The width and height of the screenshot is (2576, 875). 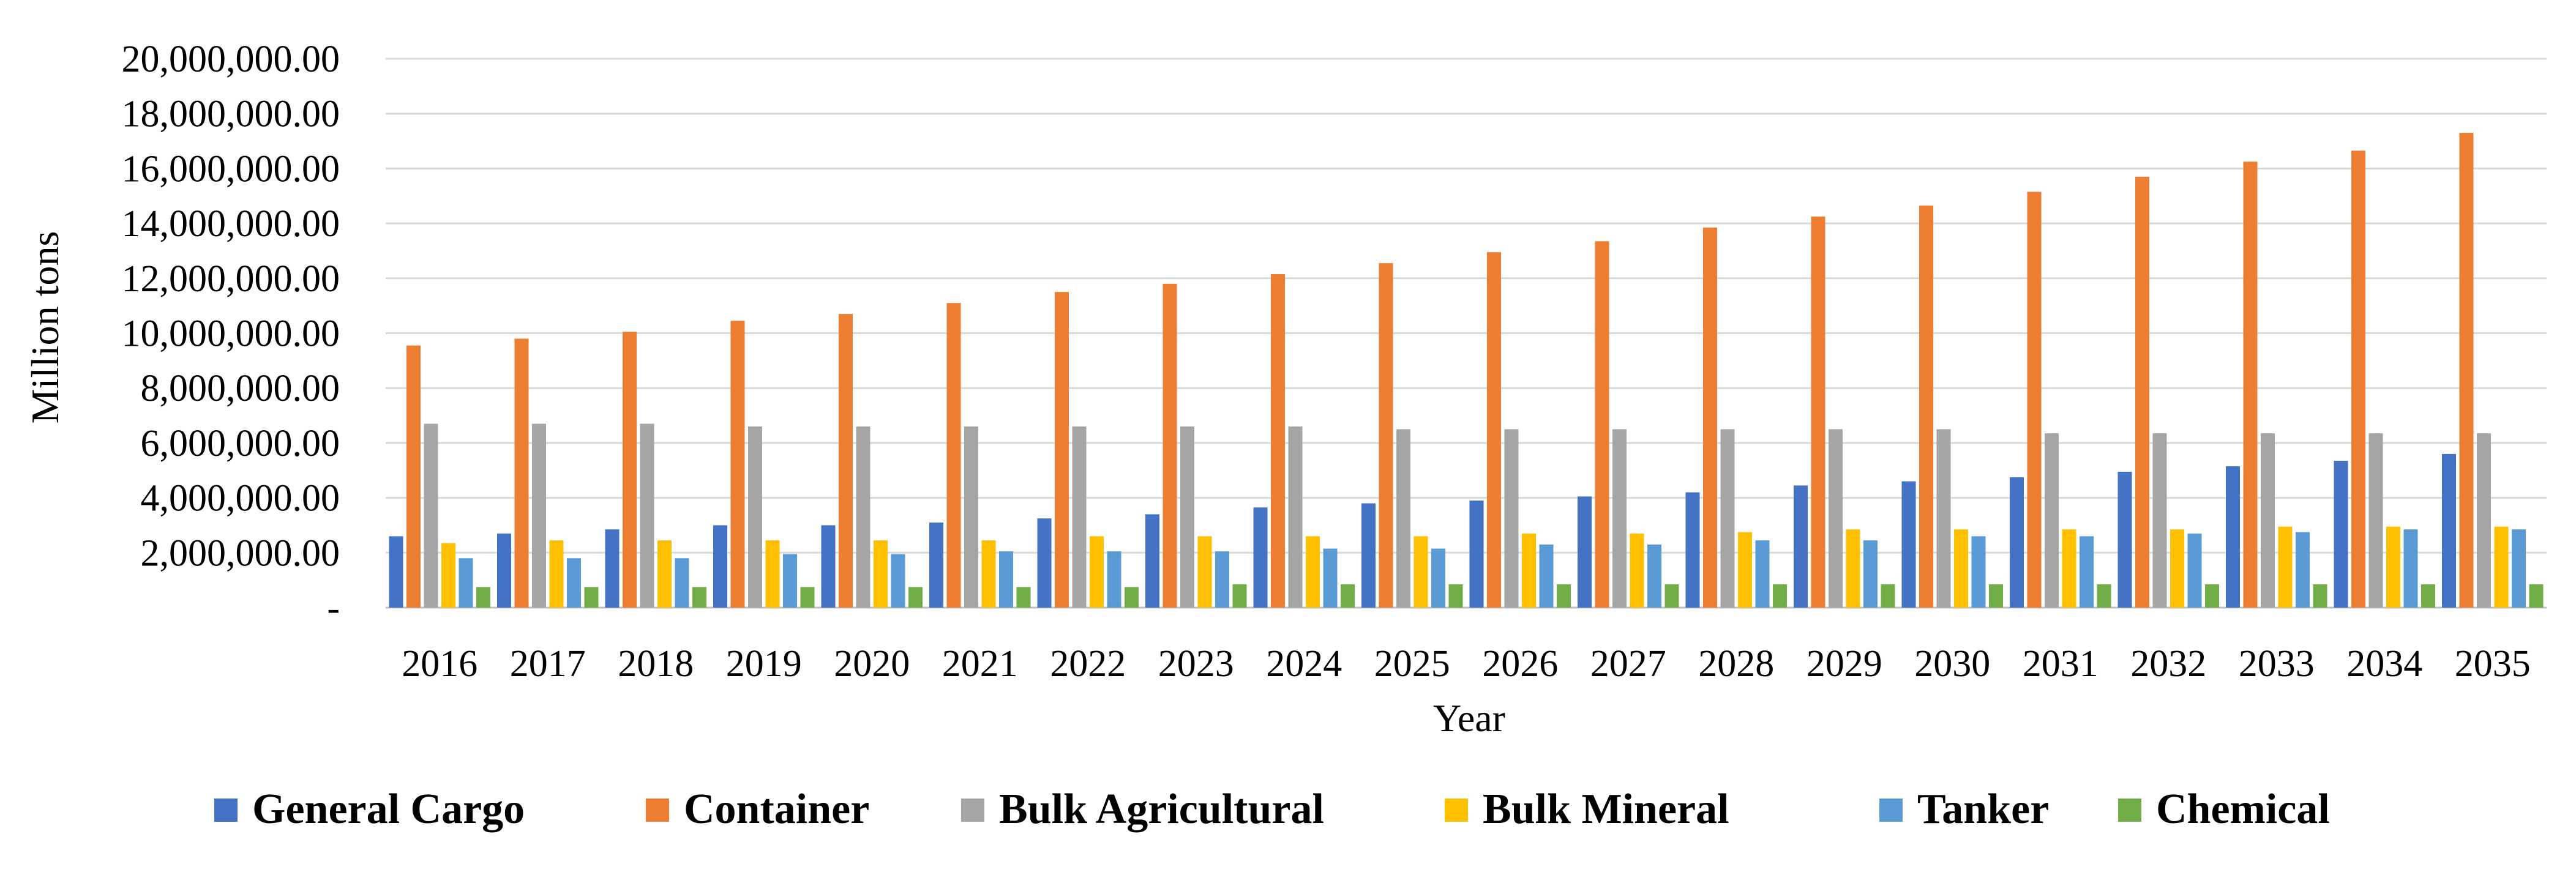 What do you see at coordinates (764, 664) in the screenshot?
I see `x-tick-label: 2019` at bounding box center [764, 664].